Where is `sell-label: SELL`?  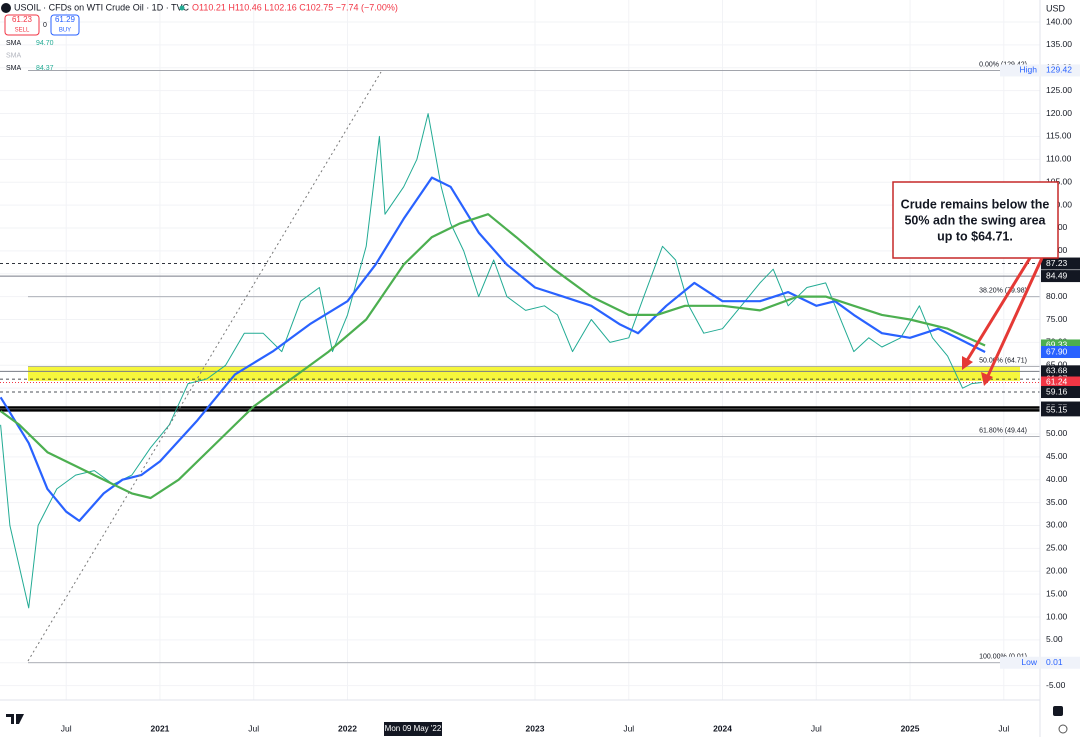
sell-label: SELL is located at coordinates (22, 31).